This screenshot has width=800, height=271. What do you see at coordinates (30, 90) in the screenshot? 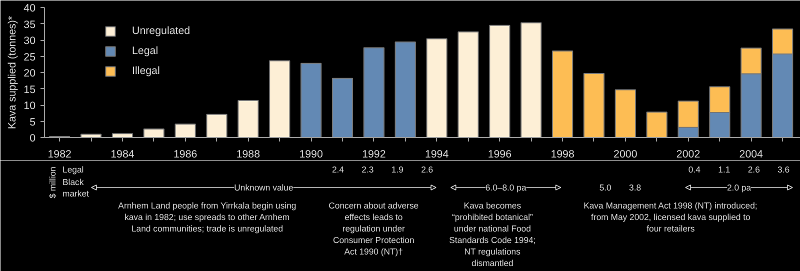
I see `y-tick-label: 15` at bounding box center [30, 90].